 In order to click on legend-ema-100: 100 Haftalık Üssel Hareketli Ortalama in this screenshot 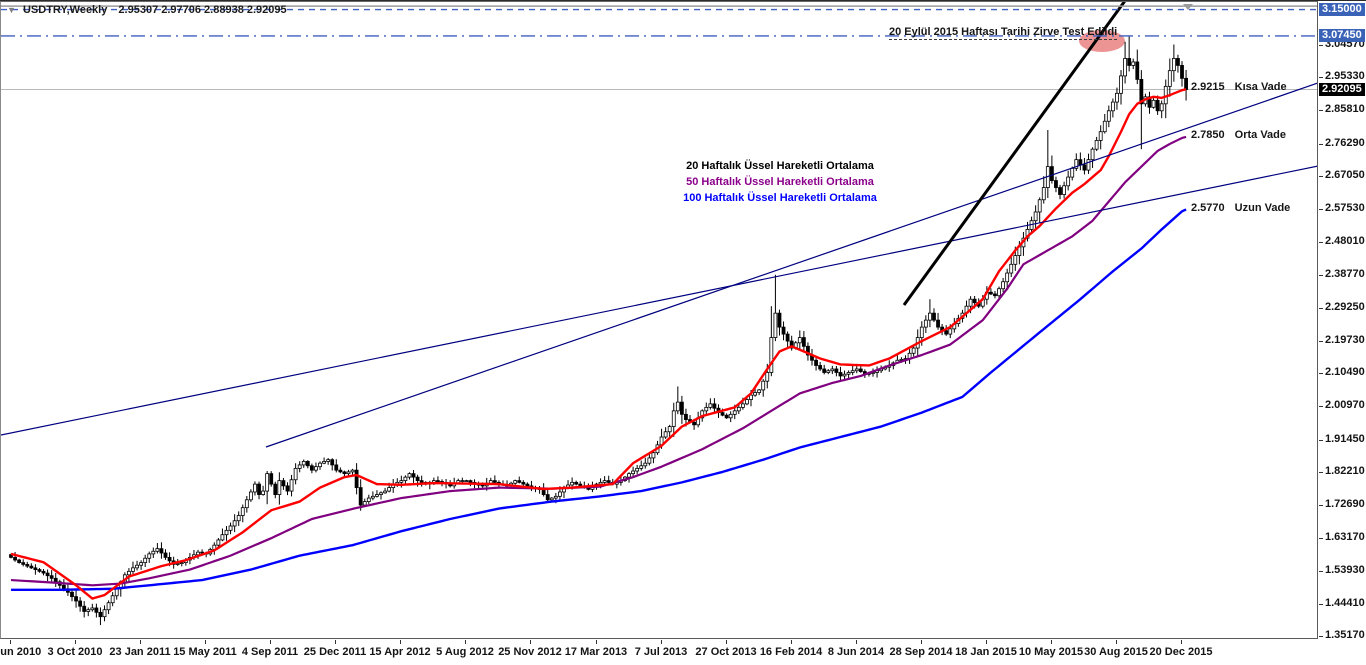, I will do `click(780, 198)`.